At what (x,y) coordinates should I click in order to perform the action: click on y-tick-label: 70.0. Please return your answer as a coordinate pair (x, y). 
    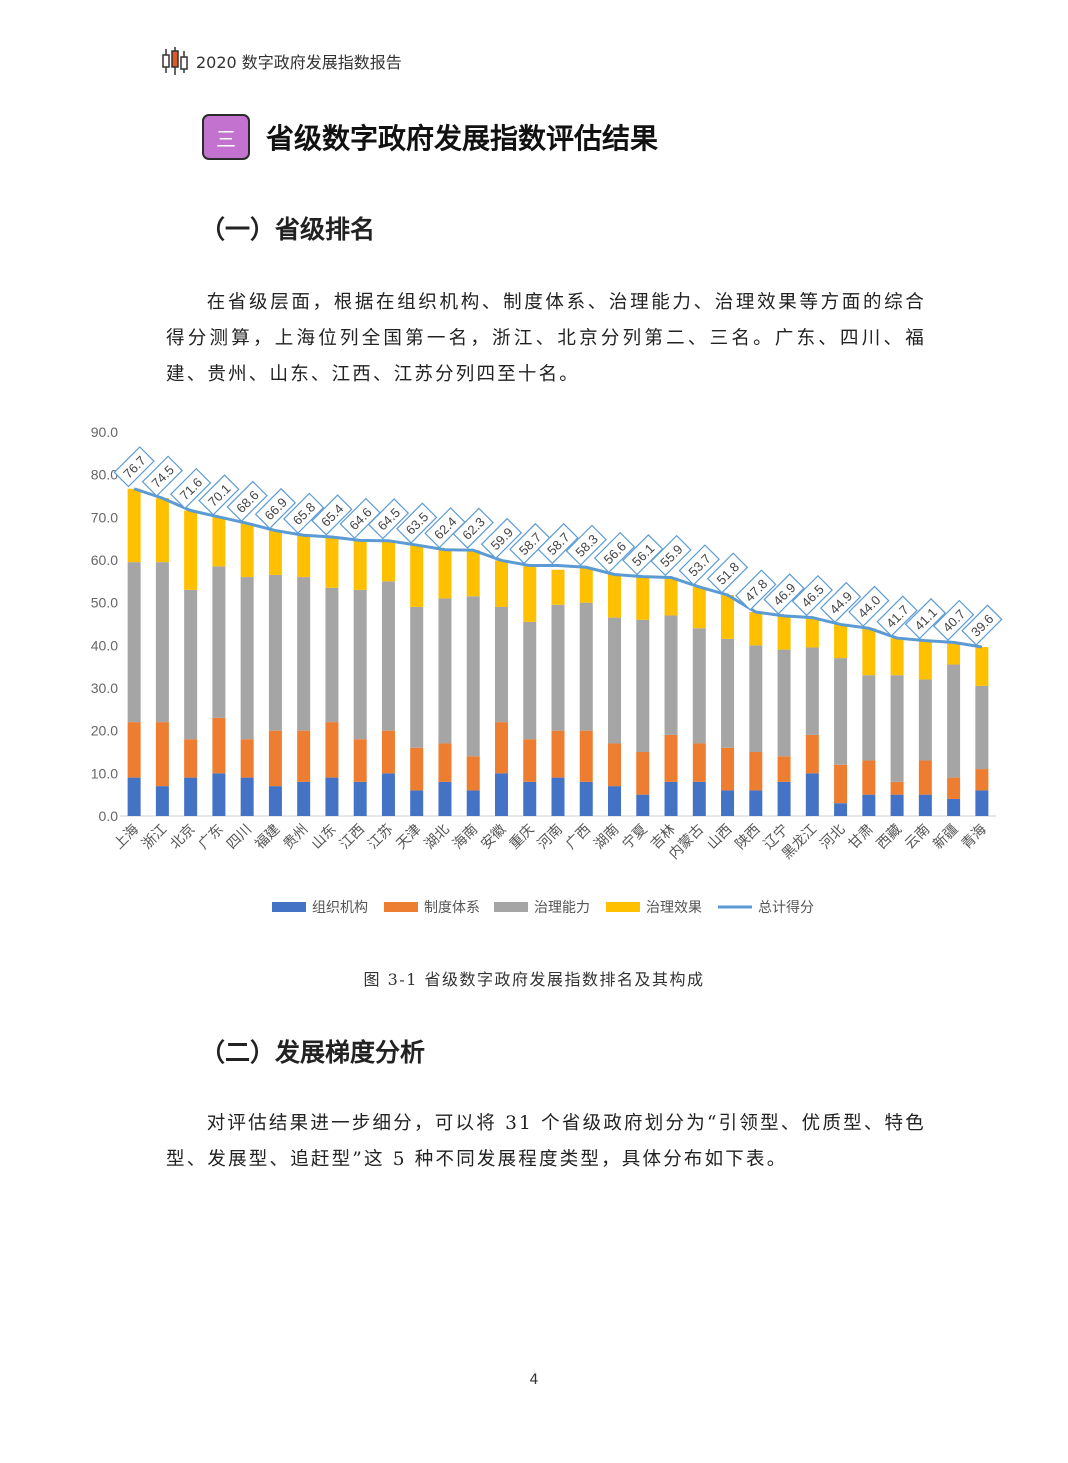
    Looking at the image, I should click on (104, 517).